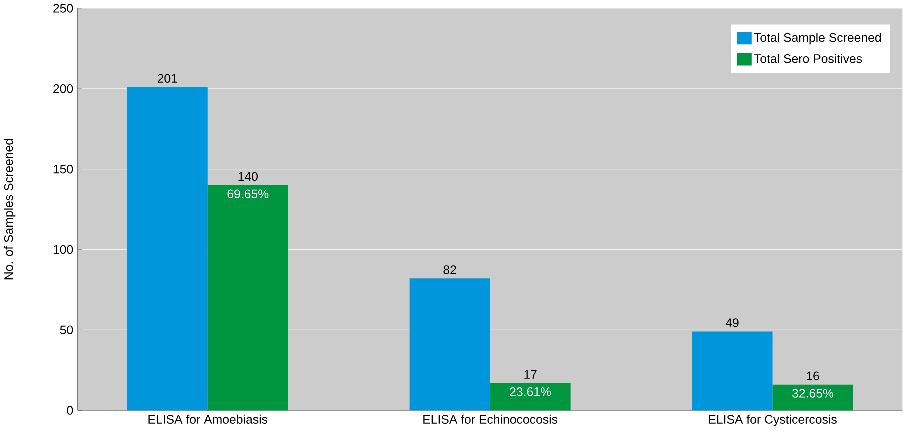 Image resolution: width=903 pixels, height=431 pixels. Describe the element at coordinates (491, 419) in the screenshot. I see `x-tick-label: ELISA for Echinococosis` at that location.